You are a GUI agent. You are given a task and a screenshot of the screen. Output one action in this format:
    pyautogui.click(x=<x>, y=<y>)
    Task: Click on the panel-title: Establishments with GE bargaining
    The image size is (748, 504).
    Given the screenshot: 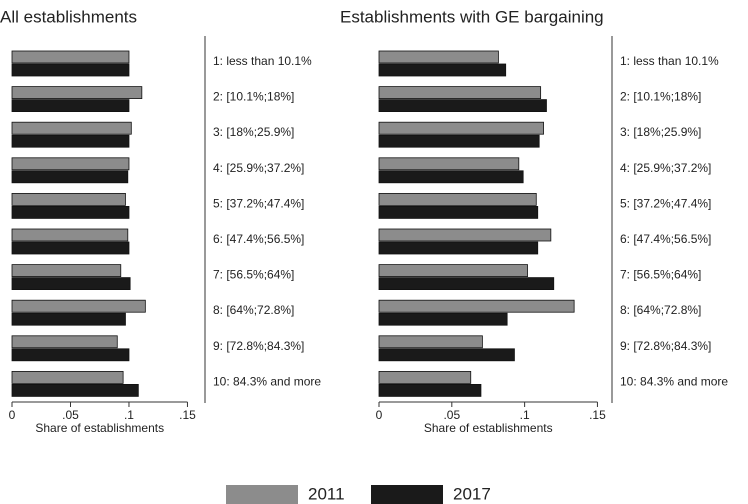 What is the action you would take?
    pyautogui.click(x=472, y=16)
    